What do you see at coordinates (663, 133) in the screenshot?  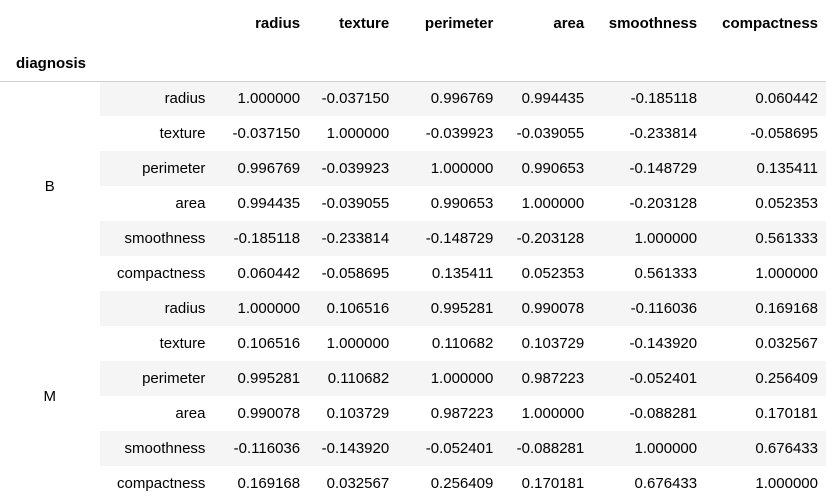 I see `table-cell-smoothness: -0.233814` at bounding box center [663, 133].